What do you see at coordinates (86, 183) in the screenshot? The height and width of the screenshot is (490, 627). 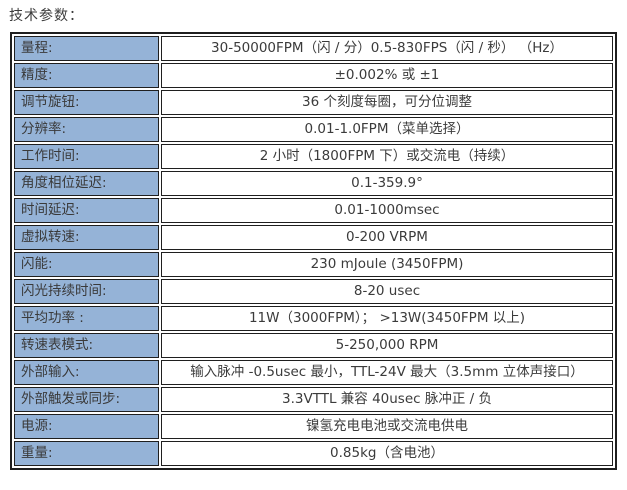 I see `spec-label-cell: 角度相位延迟:` at bounding box center [86, 183].